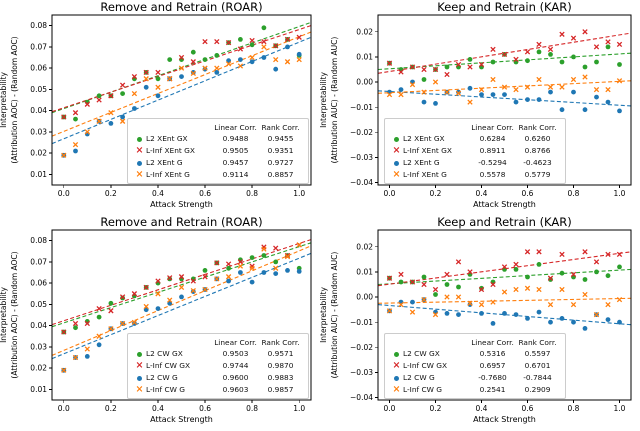  What do you see at coordinates (504, 277) in the screenshot?
I see `trend-line-l2-cw-gx` at bounding box center [504, 277].